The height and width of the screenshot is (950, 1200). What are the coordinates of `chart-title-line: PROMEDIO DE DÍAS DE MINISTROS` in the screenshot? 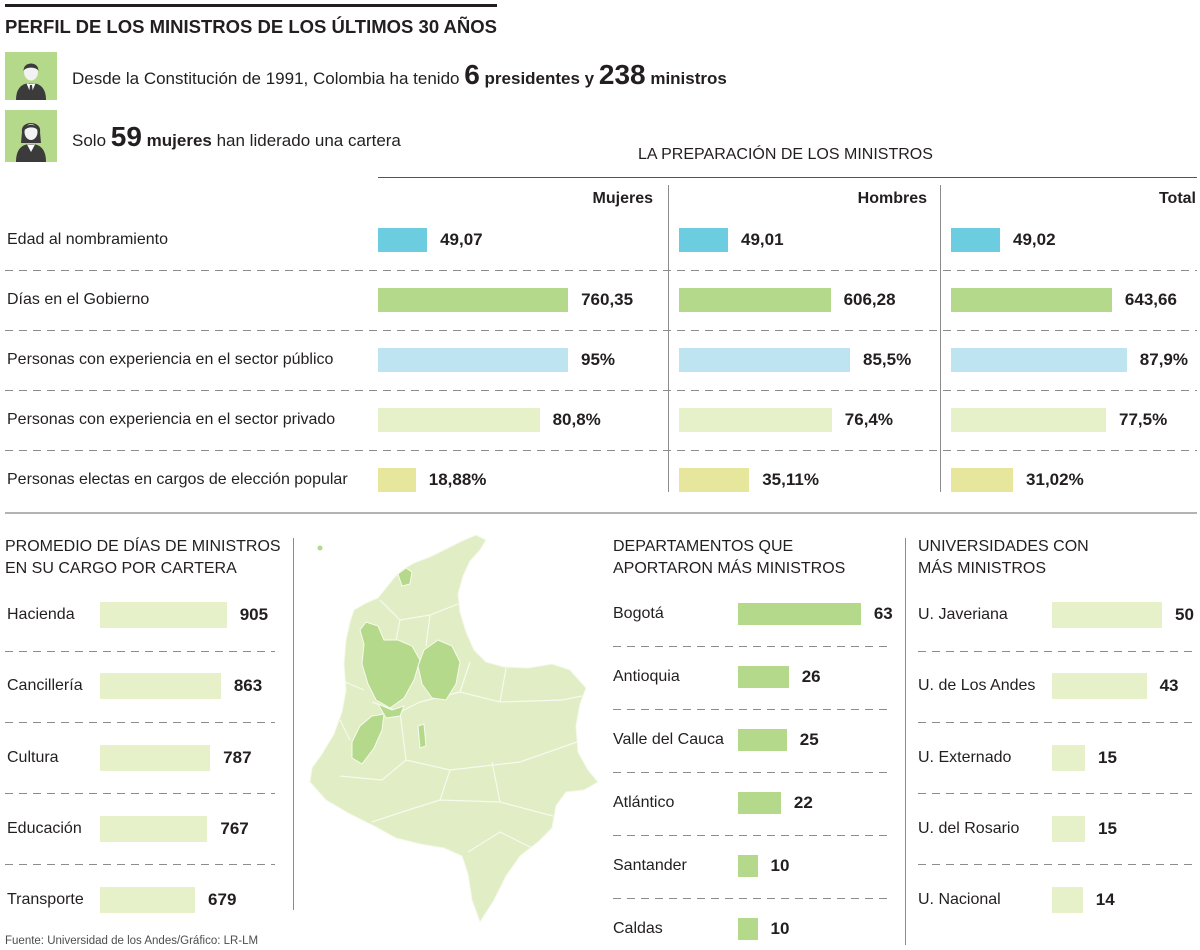 It's located at (143, 546).